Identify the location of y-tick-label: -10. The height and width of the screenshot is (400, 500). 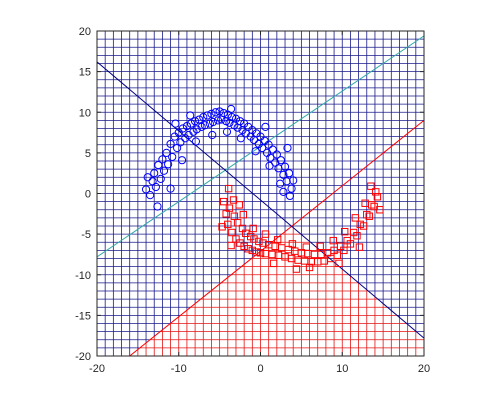
(83, 276).